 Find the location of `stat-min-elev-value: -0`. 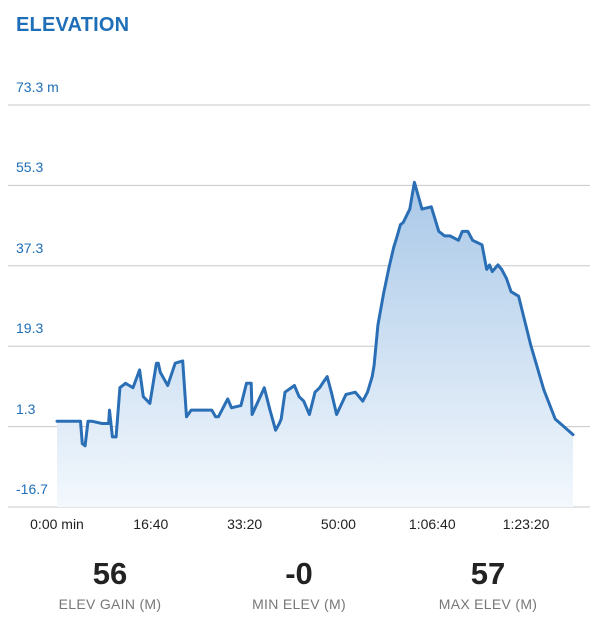

stat-min-elev-value: -0 is located at coordinates (299, 573).